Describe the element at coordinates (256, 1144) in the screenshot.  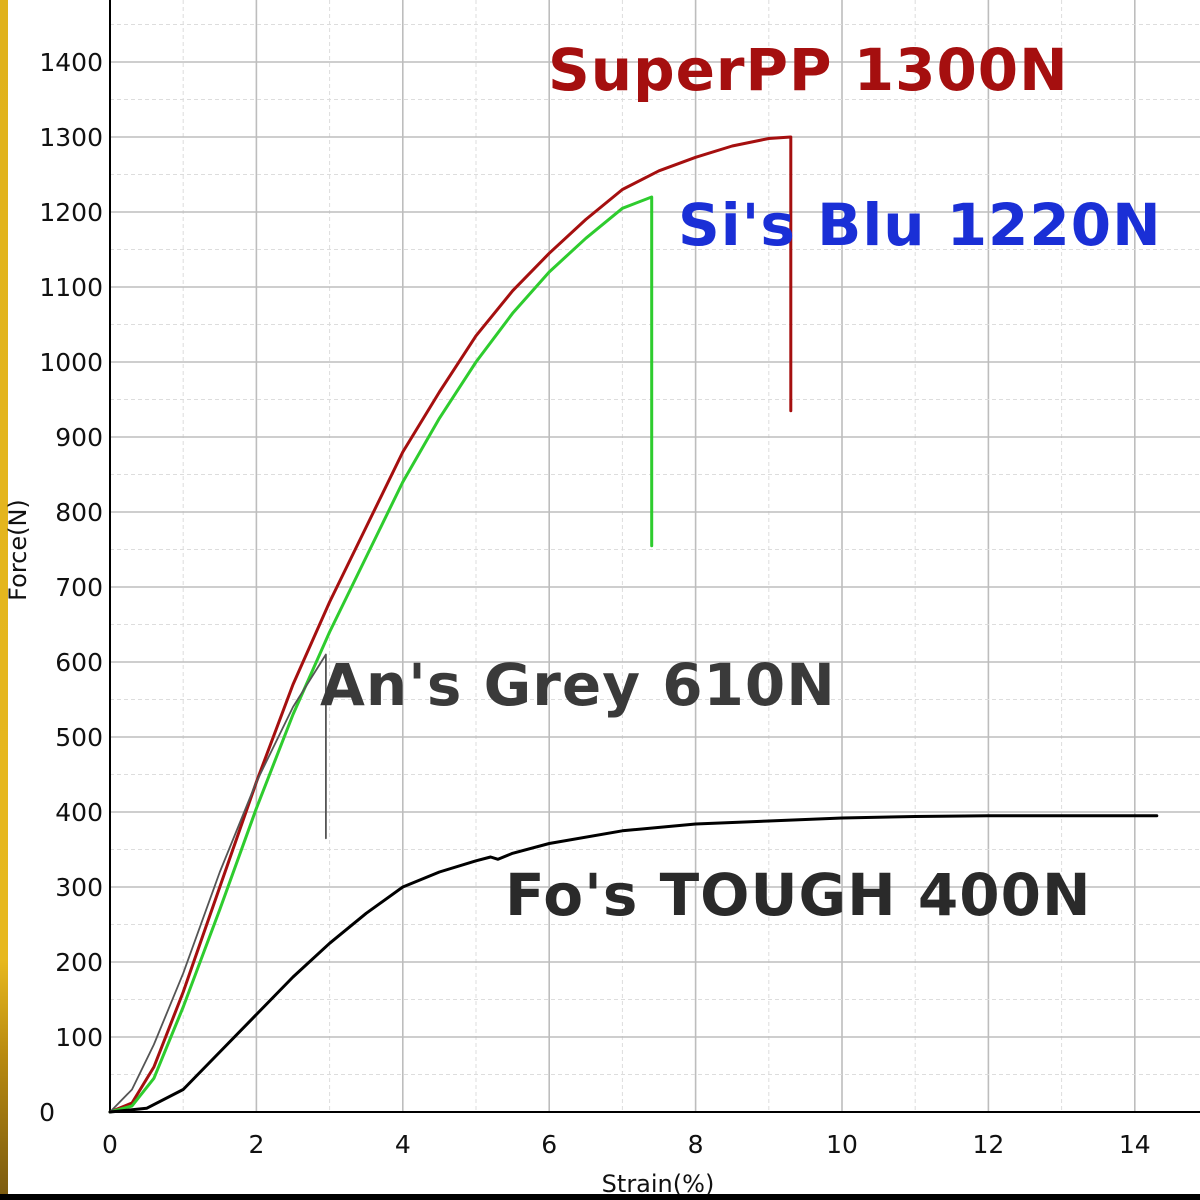
I see `x-tick-label: 2` at that location.